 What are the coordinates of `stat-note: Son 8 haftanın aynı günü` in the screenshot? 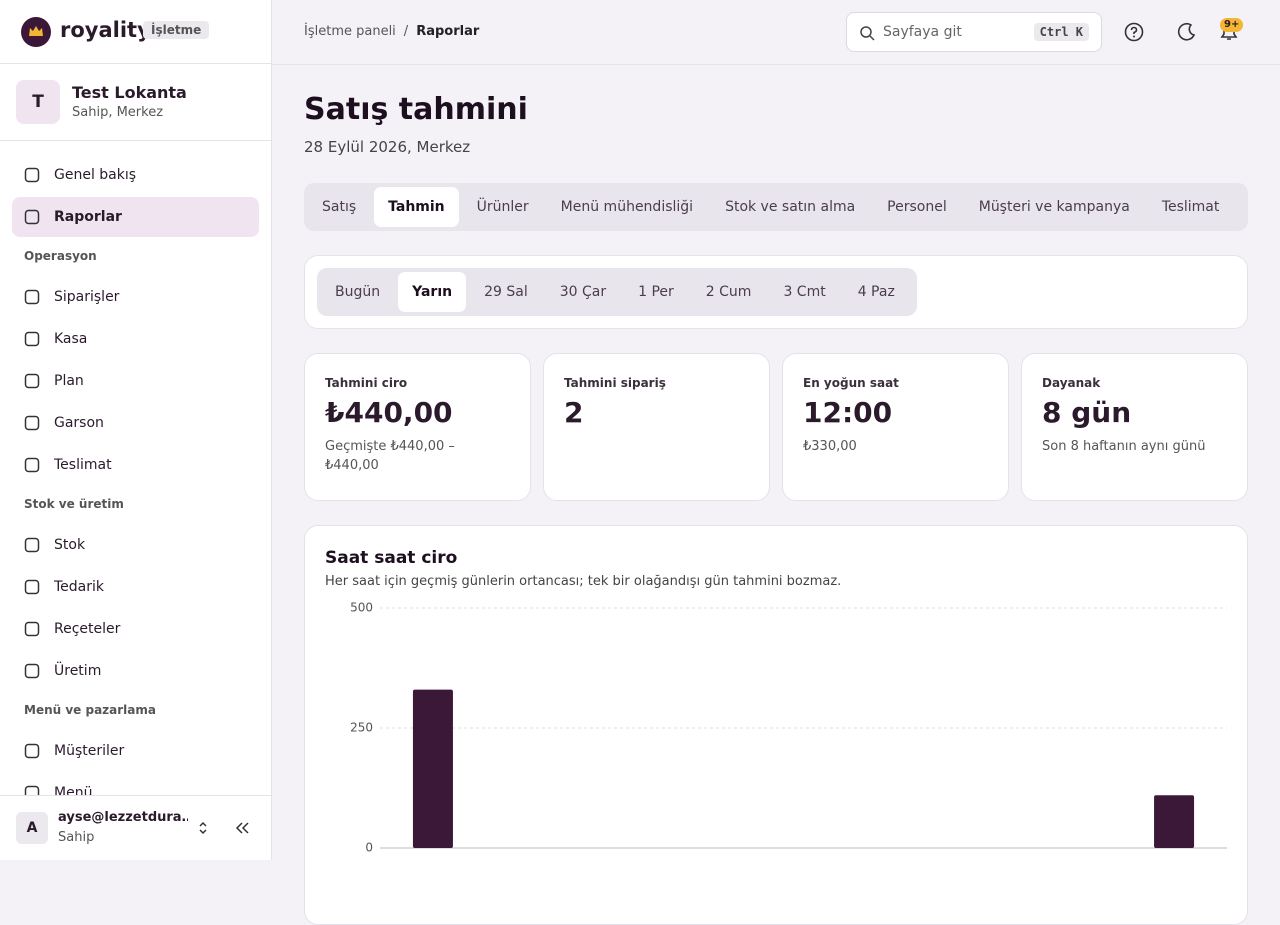 It's located at (1124, 446).